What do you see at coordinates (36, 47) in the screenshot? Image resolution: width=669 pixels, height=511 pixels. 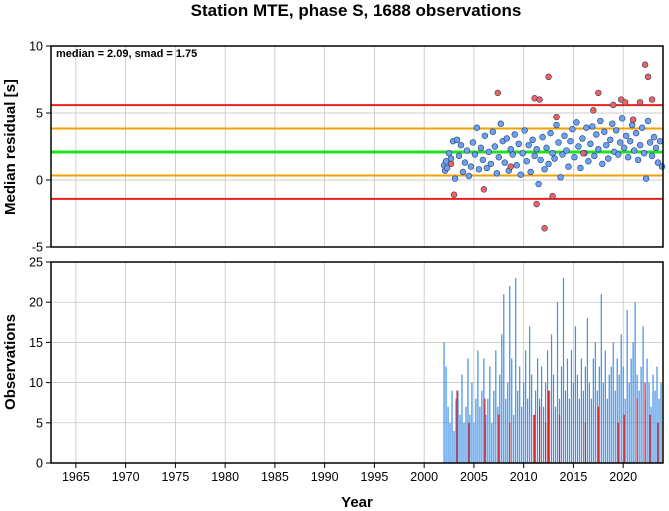 I see `y-tick-label: 10` at bounding box center [36, 47].